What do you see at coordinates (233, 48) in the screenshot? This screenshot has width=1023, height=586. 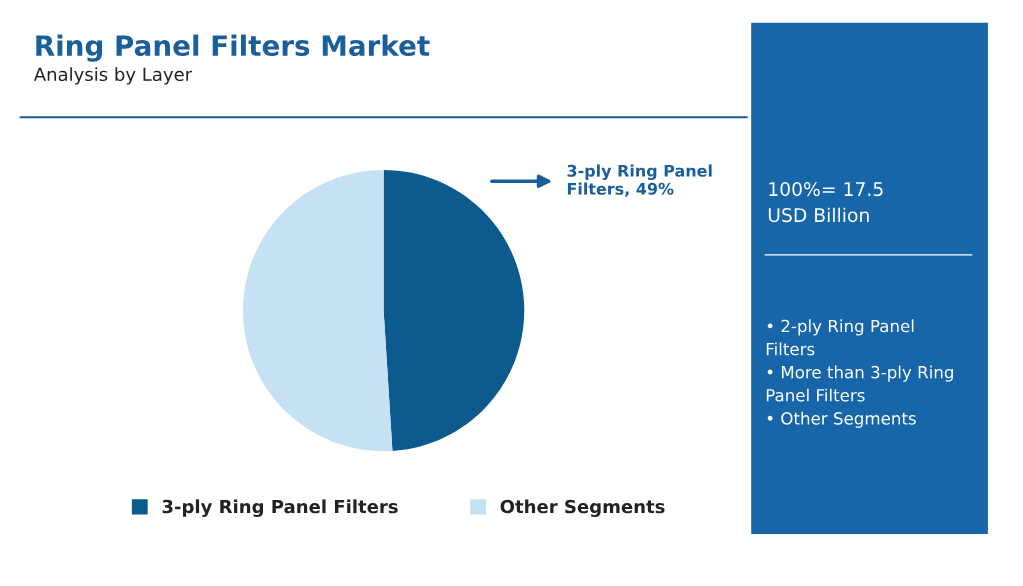 I see `chart-title: Ring Panel Filters Market` at bounding box center [233, 48].